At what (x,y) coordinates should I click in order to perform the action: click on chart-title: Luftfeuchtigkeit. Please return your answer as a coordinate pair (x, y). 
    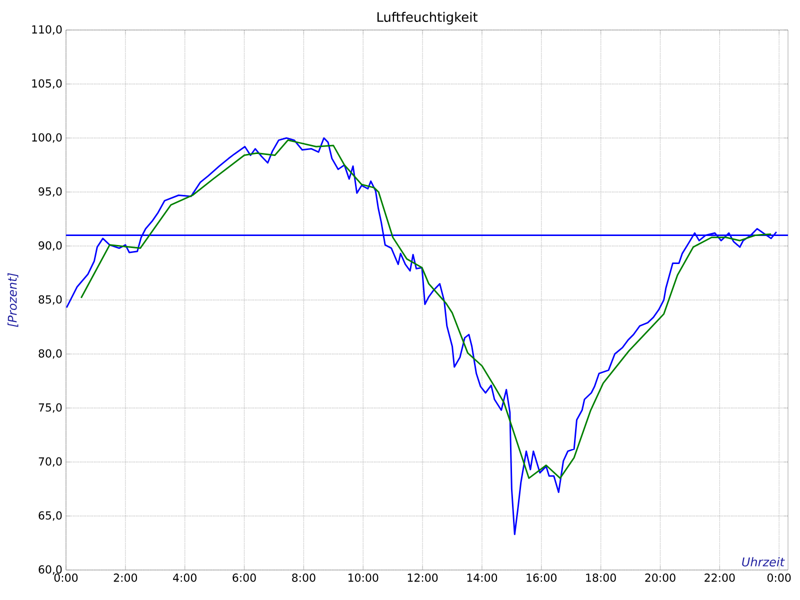
    Looking at the image, I should click on (427, 18).